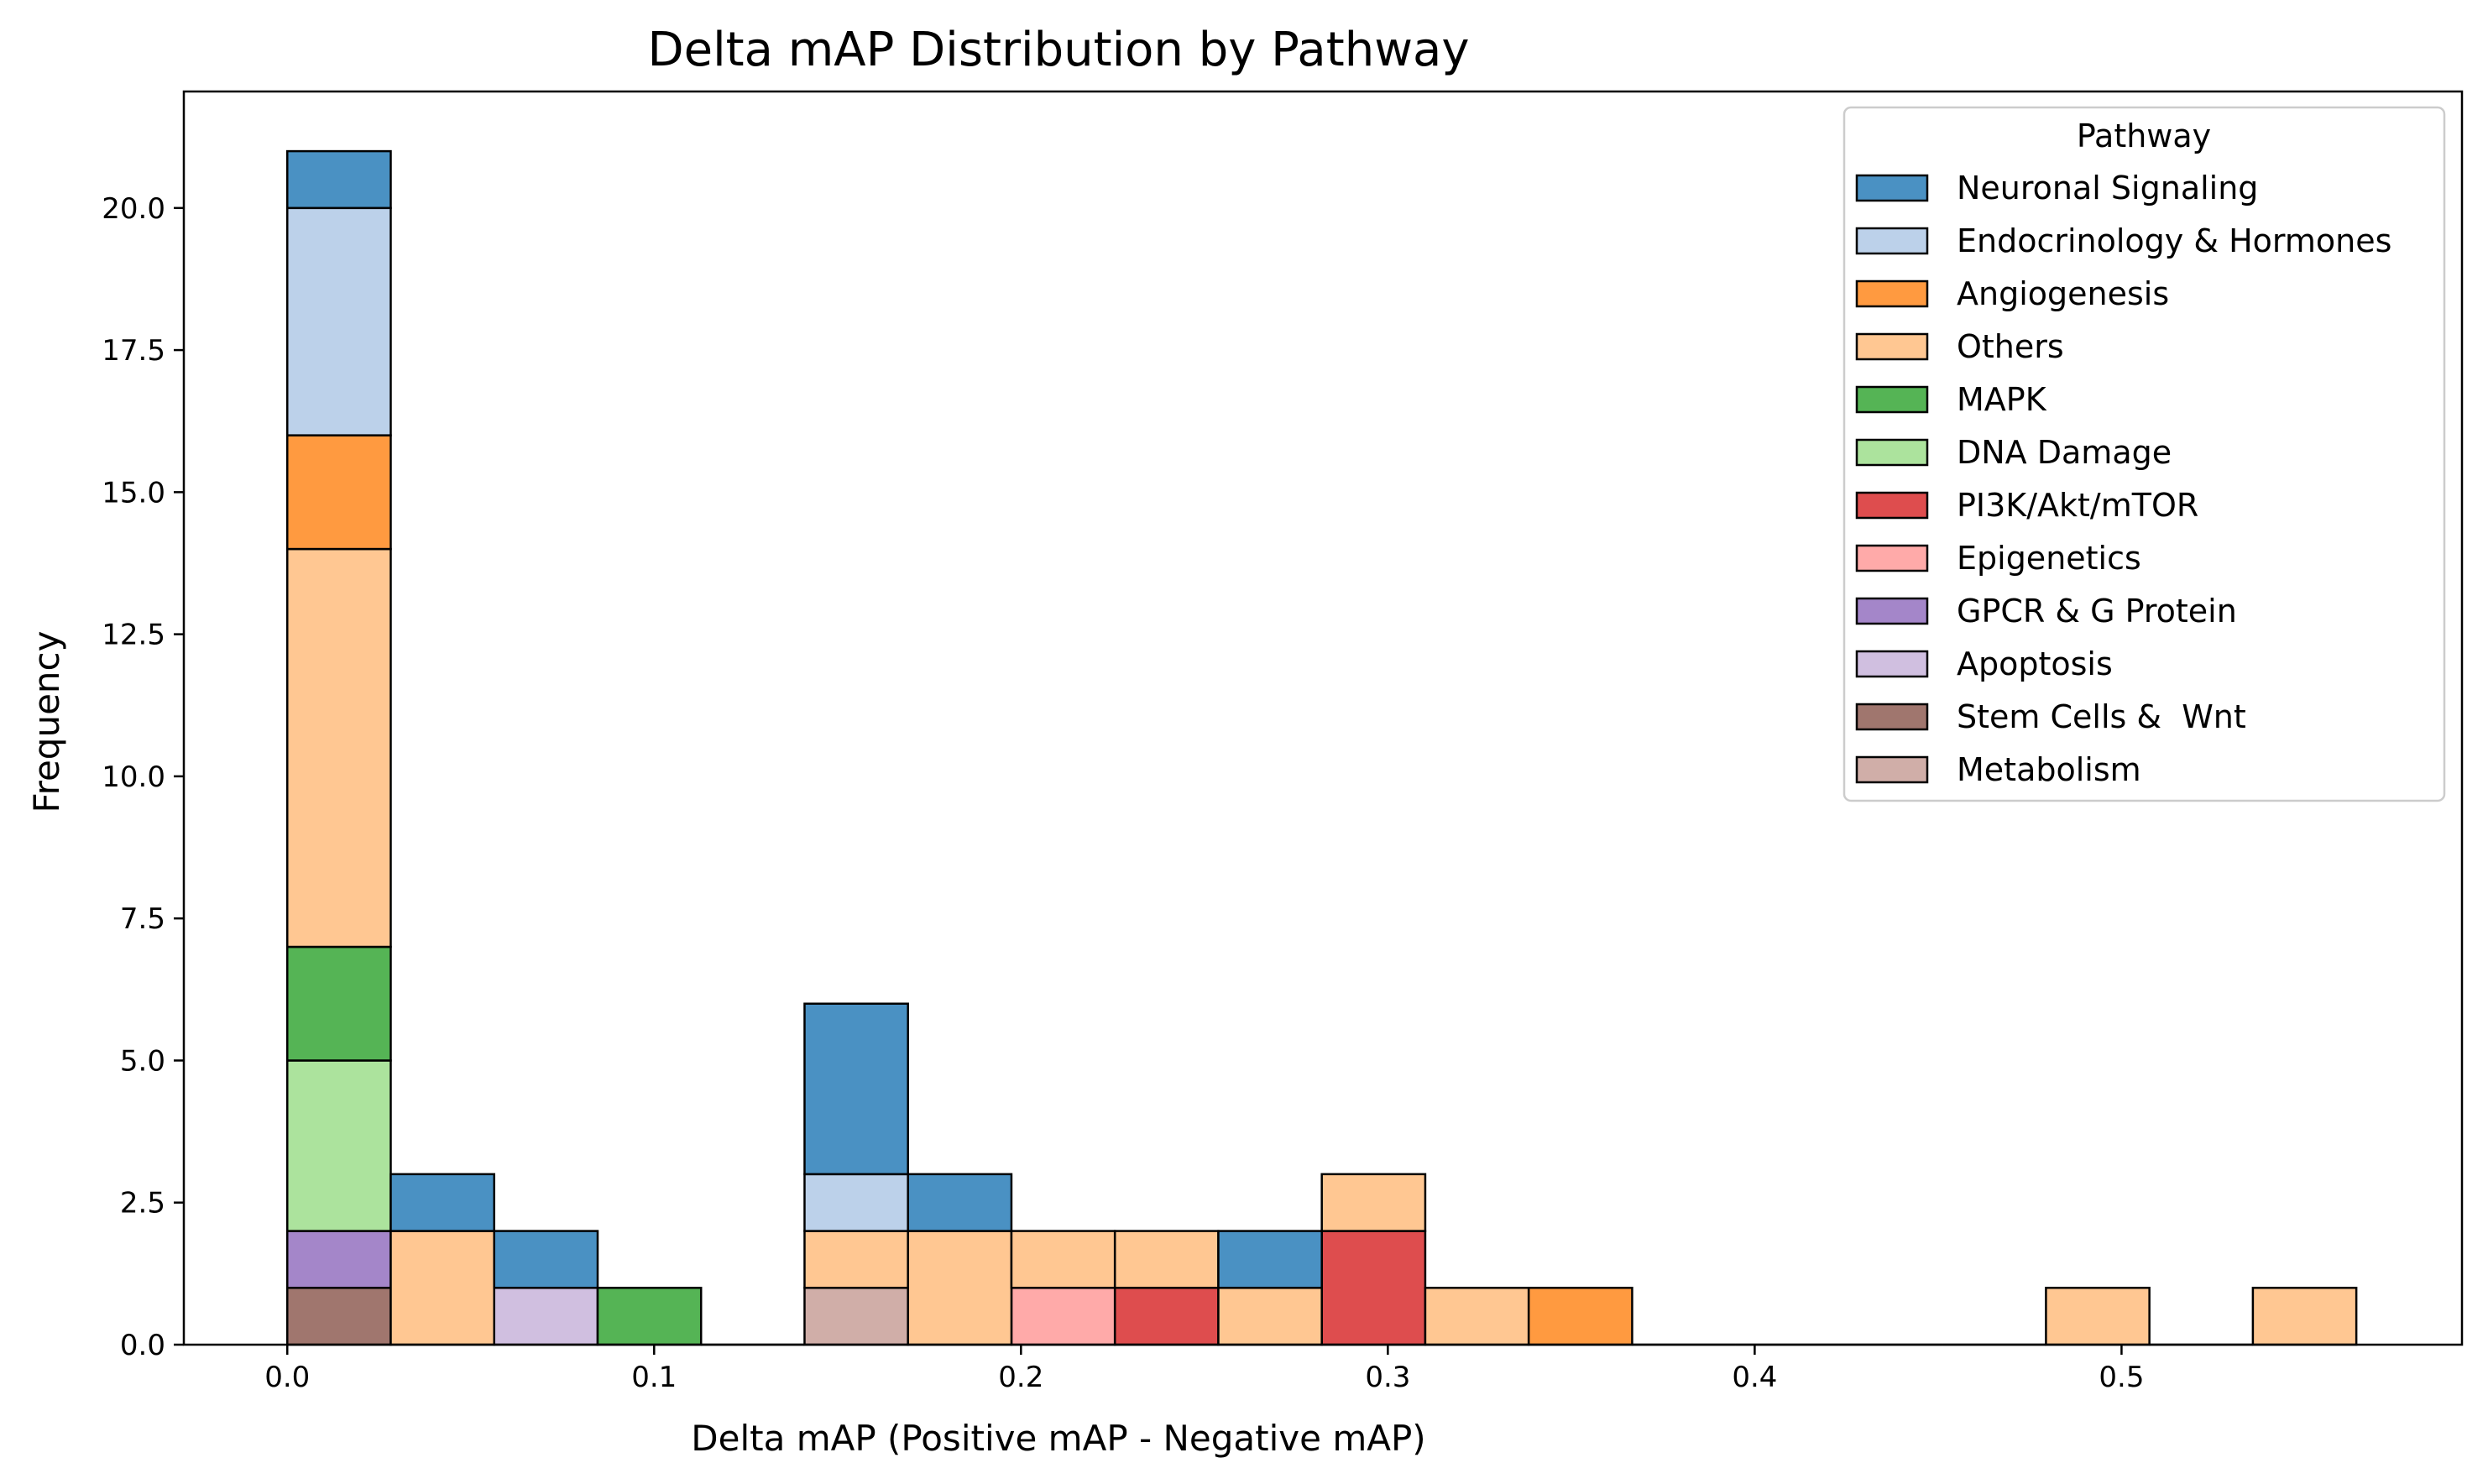 This screenshot has height=1484, width=2488. Describe the element at coordinates (2065, 452) in the screenshot. I see `legend-label: DNA Damage` at that location.